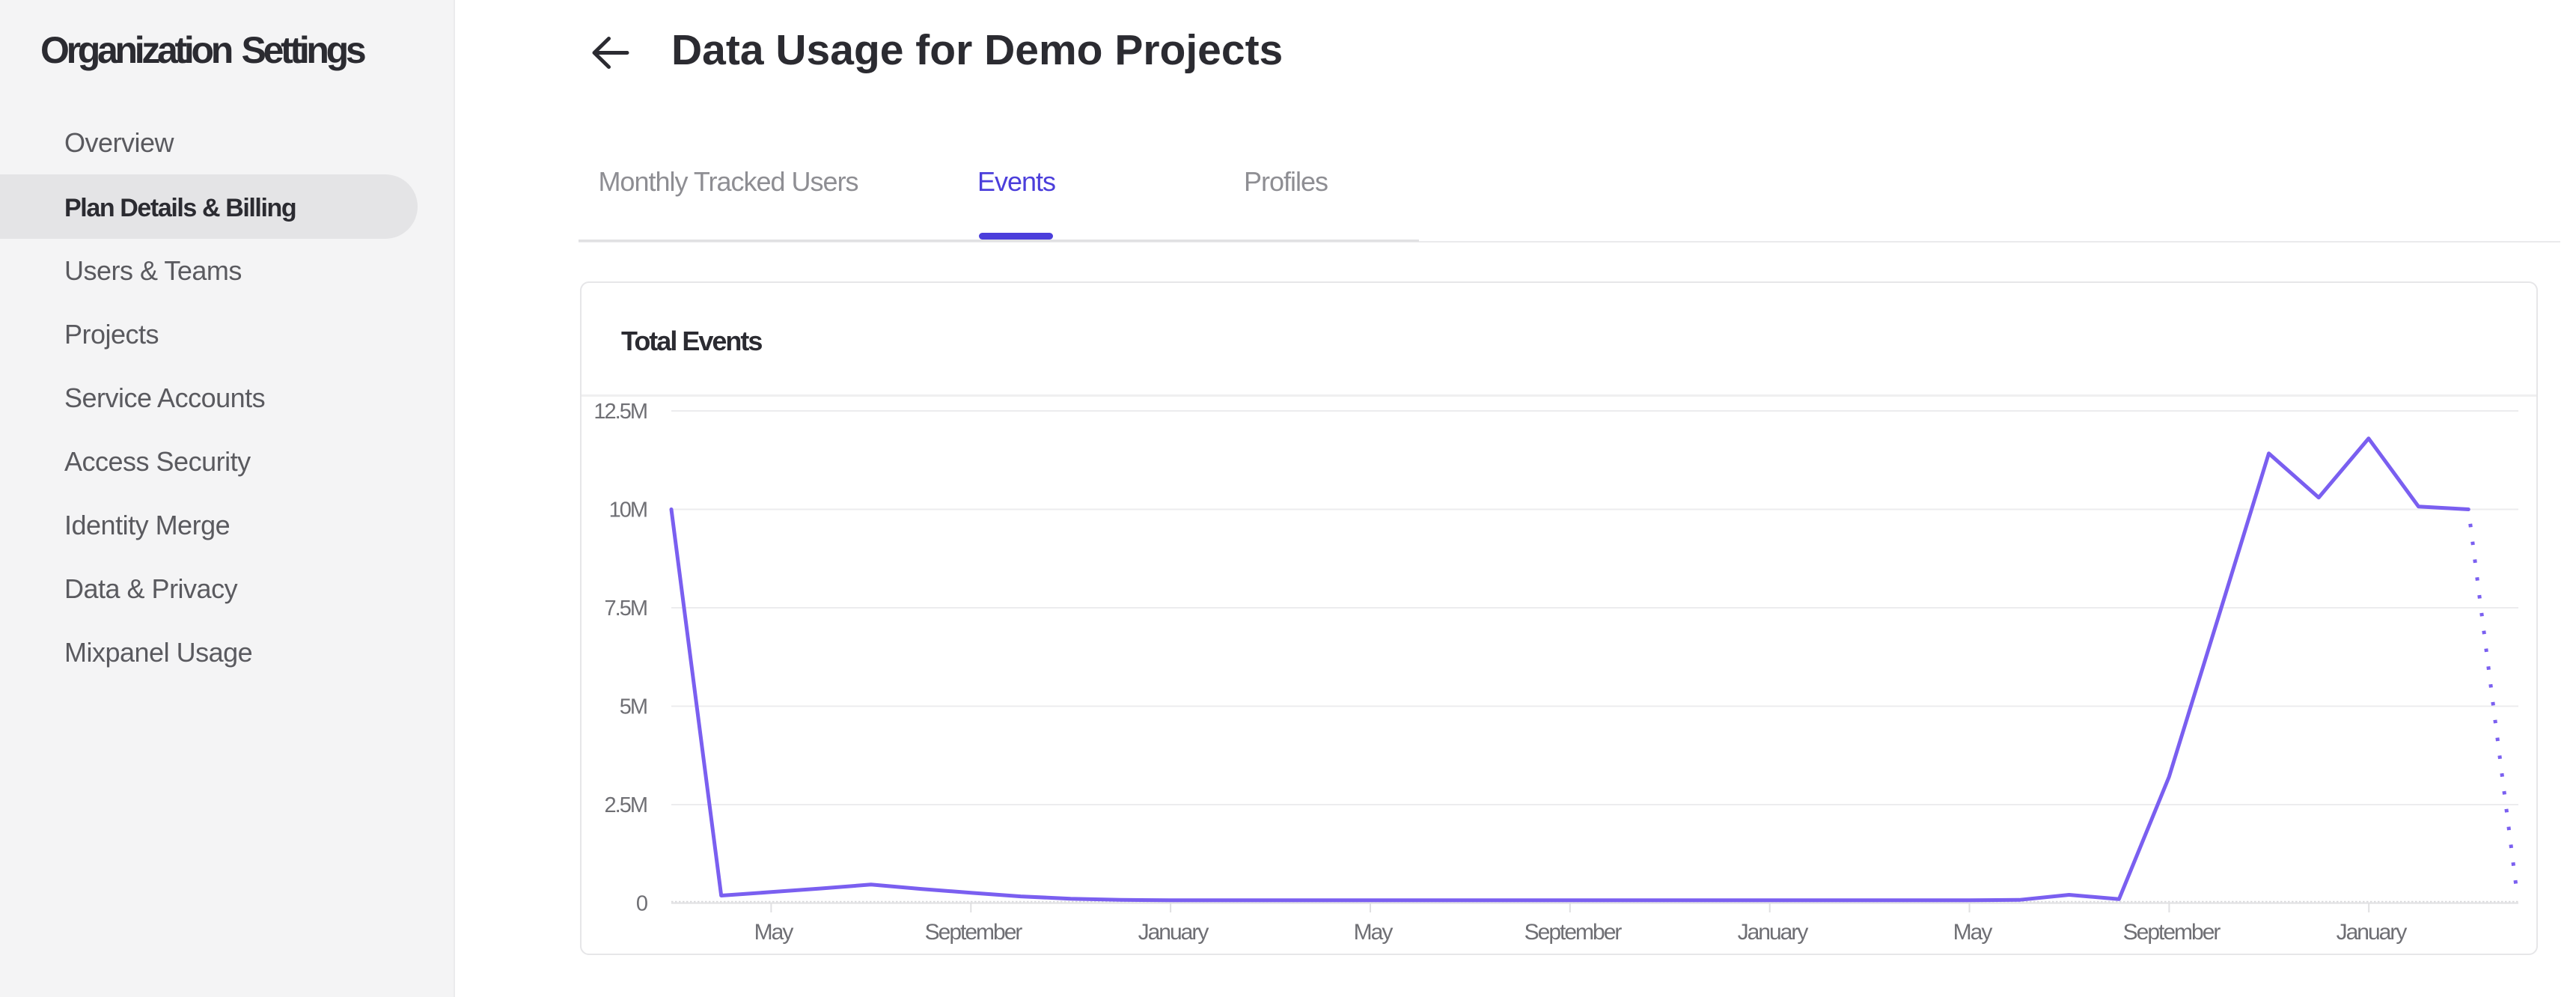 The width and height of the screenshot is (2576, 997). I want to click on svg-text: 0, so click(641, 904).